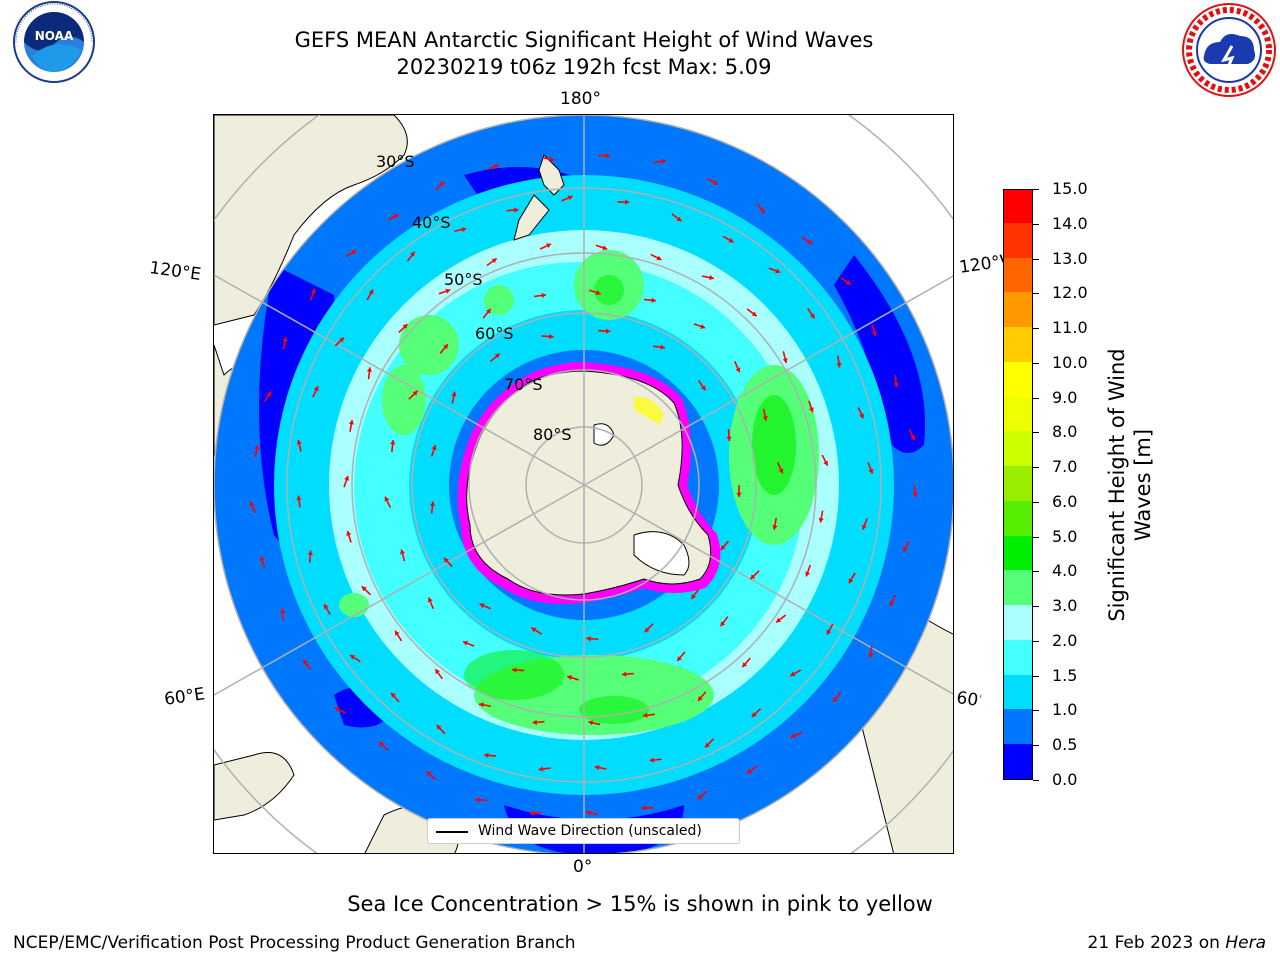  Describe the element at coordinates (1070, 188) in the screenshot. I see `colorbar-tick-label: 15.0` at that location.